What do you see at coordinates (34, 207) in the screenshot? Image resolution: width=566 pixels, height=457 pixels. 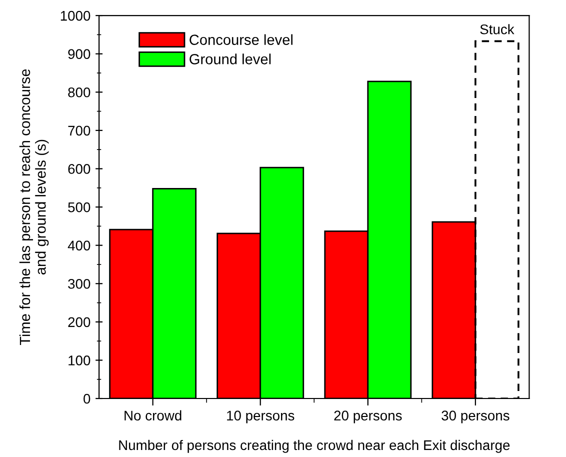 I see `y-axis-title: Time for the las person to reach concourse and ground levels (s)` at bounding box center [34, 207].